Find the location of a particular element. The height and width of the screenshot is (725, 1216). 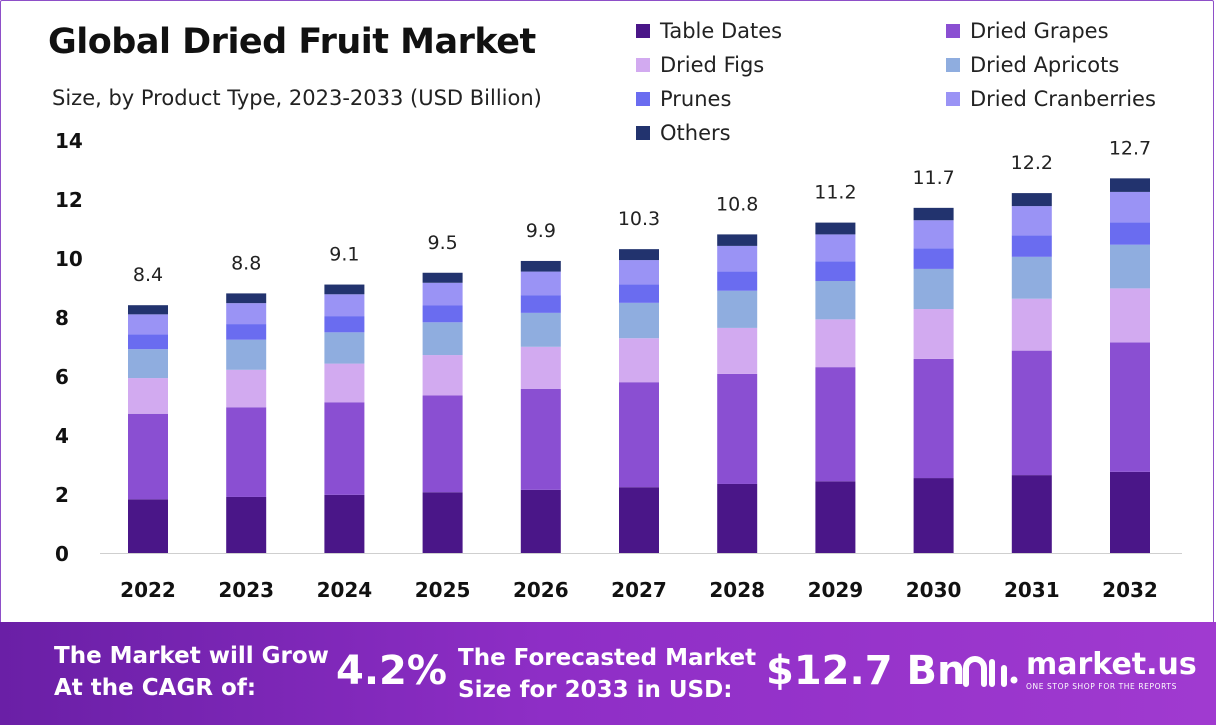

x-tick-label: 2030 is located at coordinates (934, 590).